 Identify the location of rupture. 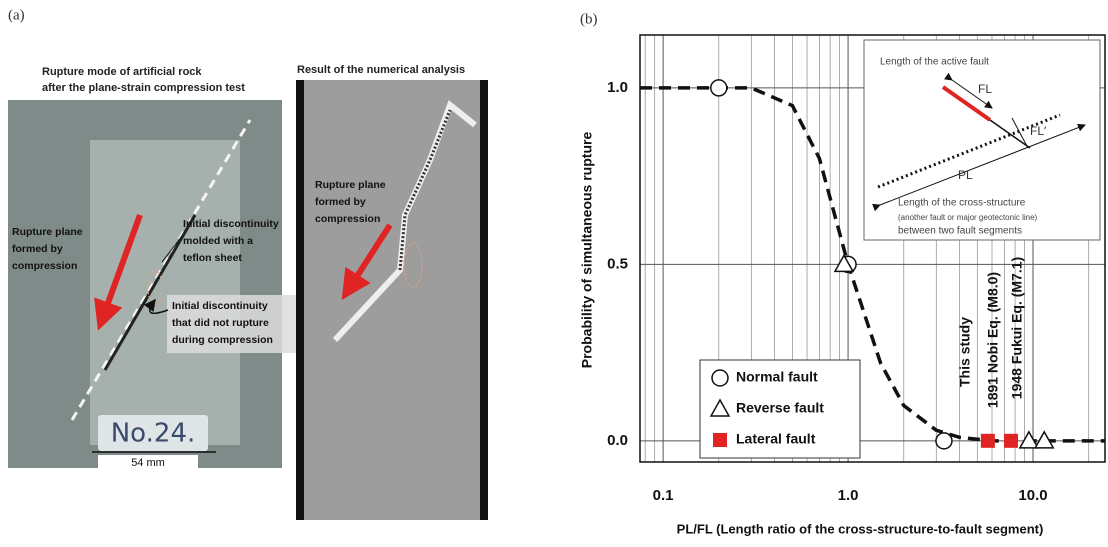
(150, 292).